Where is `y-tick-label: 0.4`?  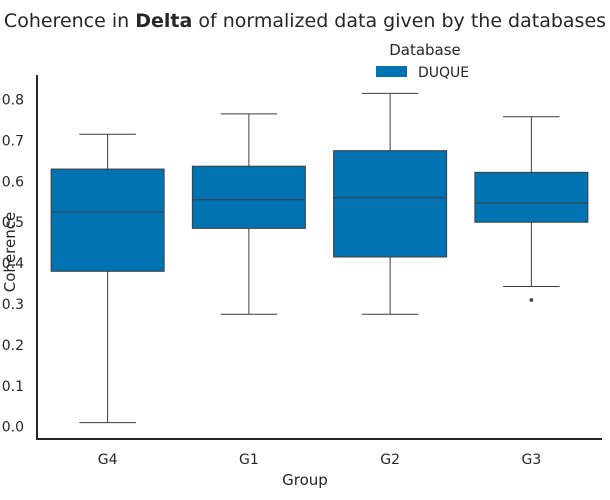 y-tick-label: 0.4 is located at coordinates (13, 264).